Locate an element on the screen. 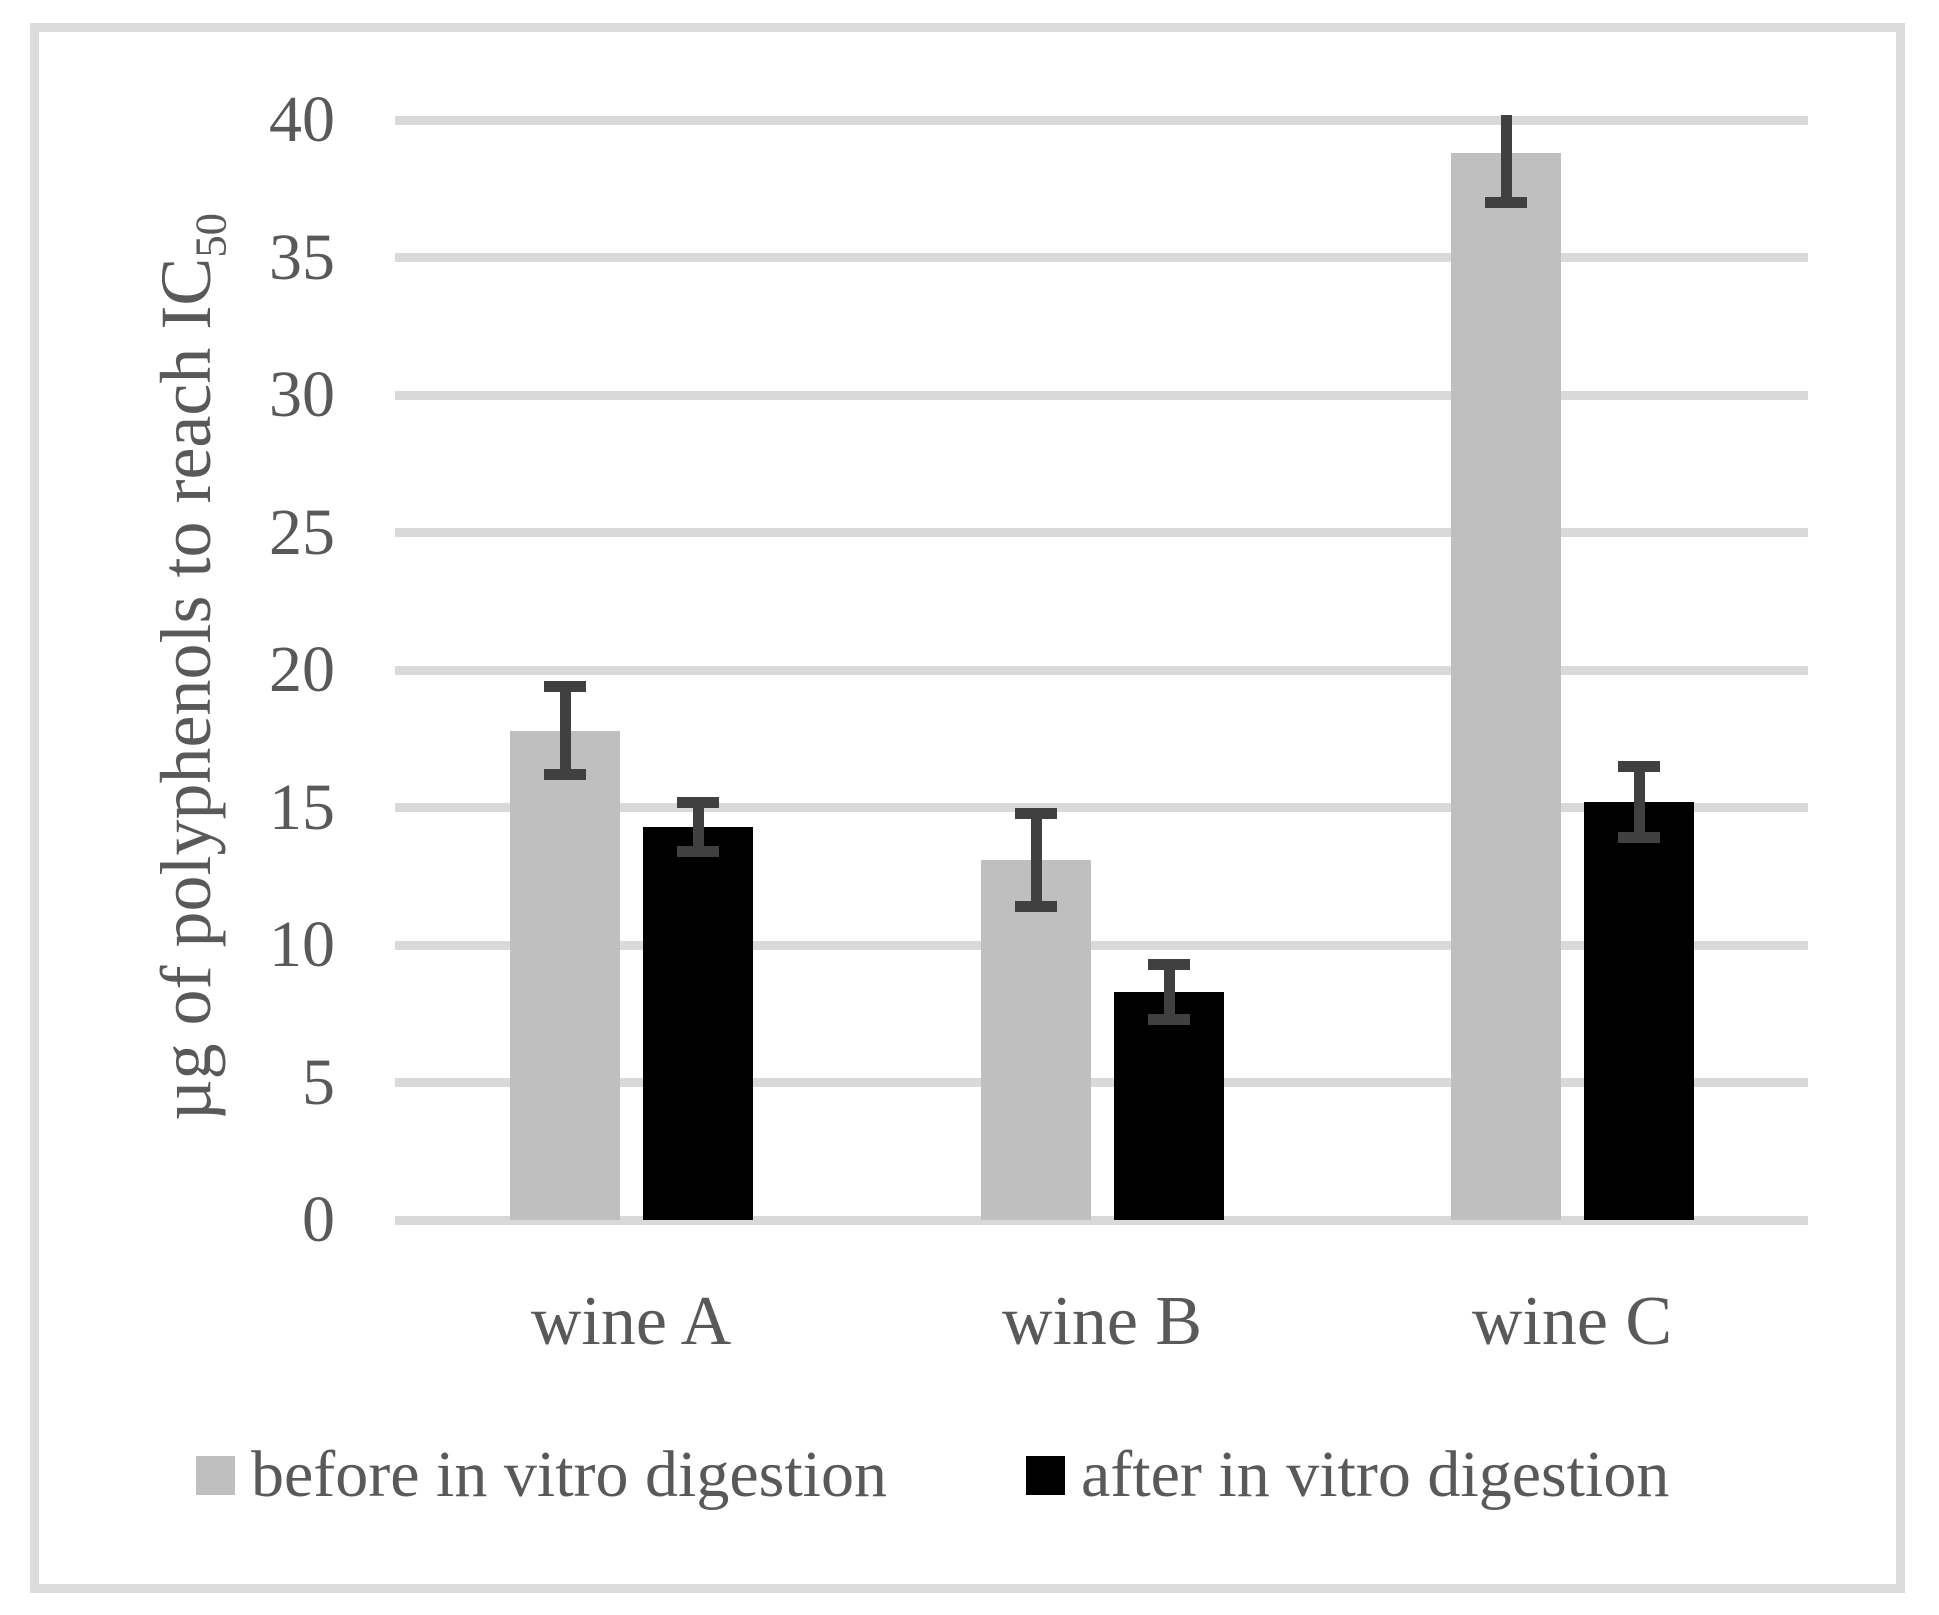 This screenshot has width=1939, height=1615. y-tick-label-15: 15 is located at coordinates (302, 807).